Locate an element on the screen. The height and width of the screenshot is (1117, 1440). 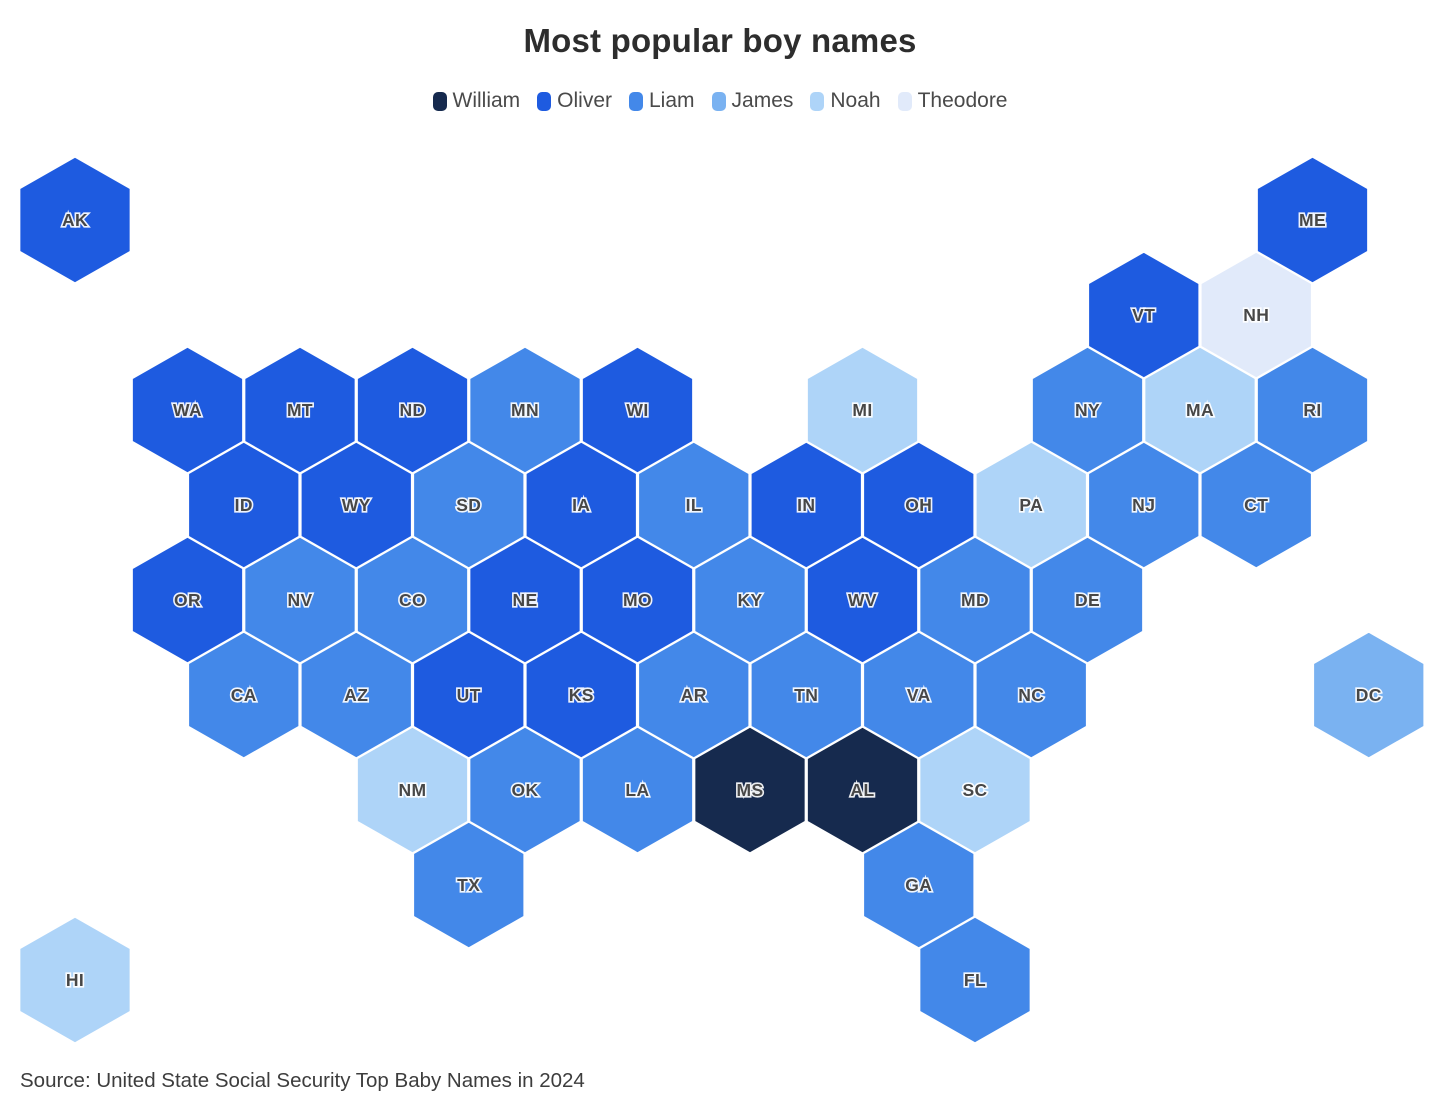
legend-swatch-icon is located at coordinates (544, 101).